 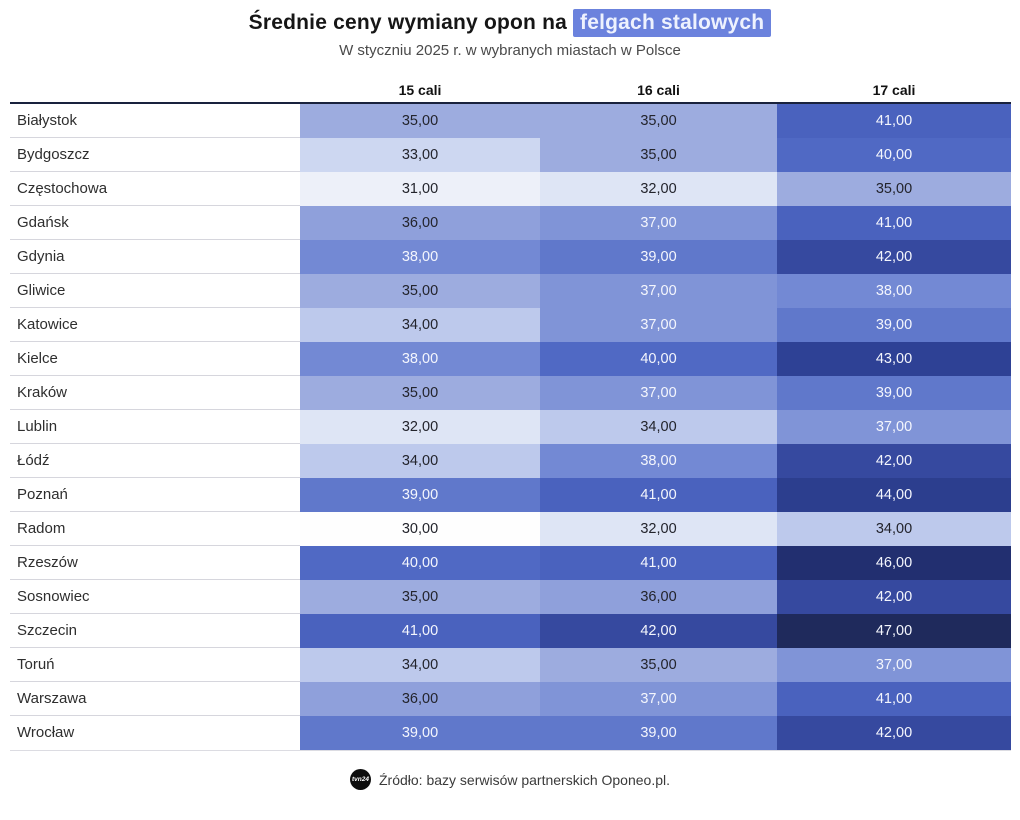 What do you see at coordinates (155, 359) in the screenshot?
I see `city-label: Kielce` at bounding box center [155, 359].